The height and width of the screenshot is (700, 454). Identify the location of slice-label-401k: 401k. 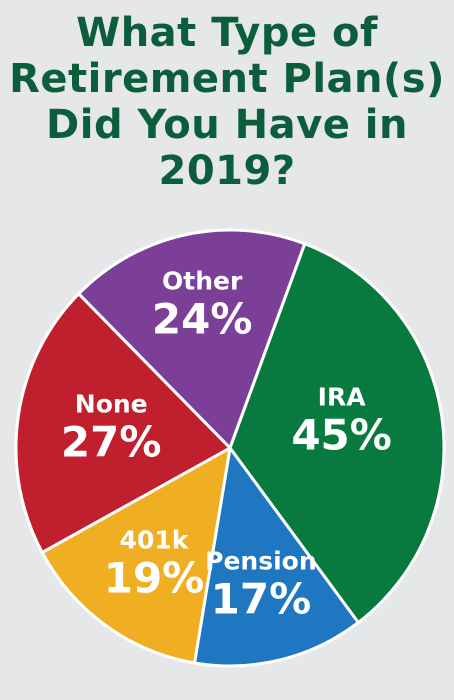
(155, 540).